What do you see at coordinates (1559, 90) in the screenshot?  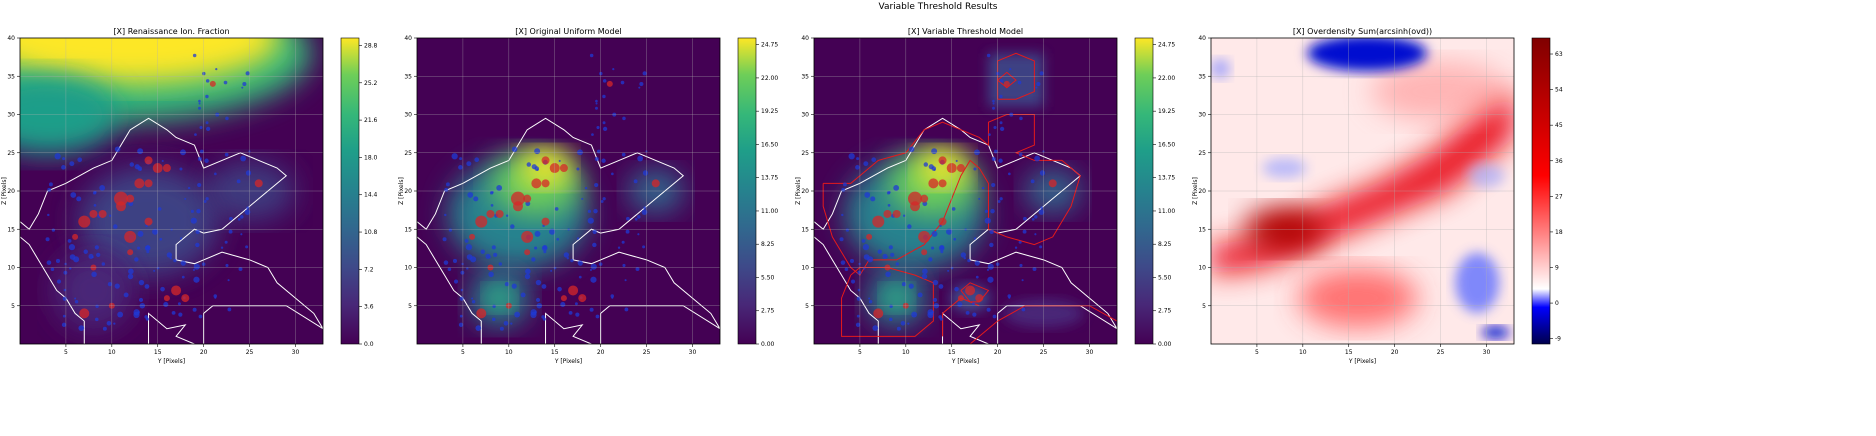 I see `colorbar-tick-label: 54` at bounding box center [1559, 90].